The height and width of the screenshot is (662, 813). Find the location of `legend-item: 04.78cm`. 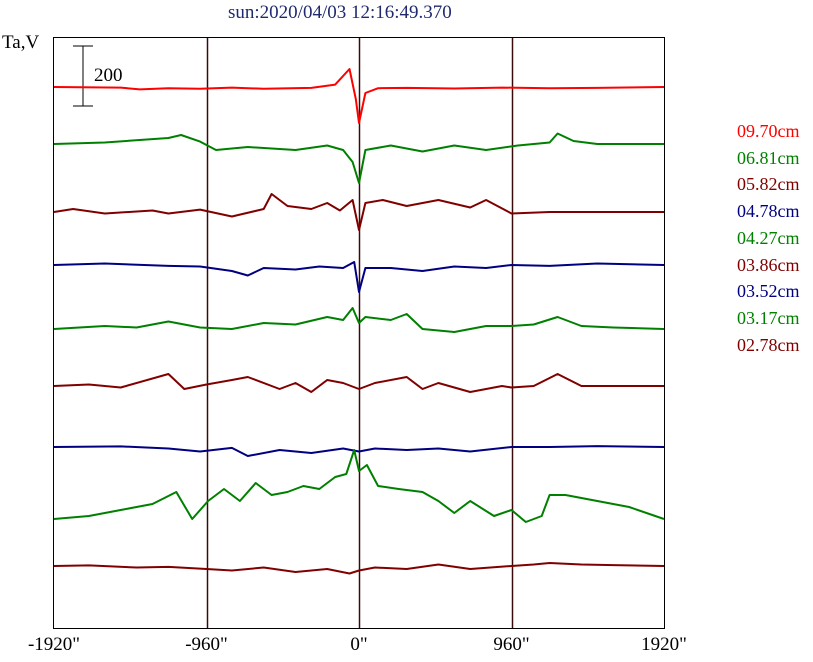

legend-item: 04.78cm is located at coordinates (768, 211).